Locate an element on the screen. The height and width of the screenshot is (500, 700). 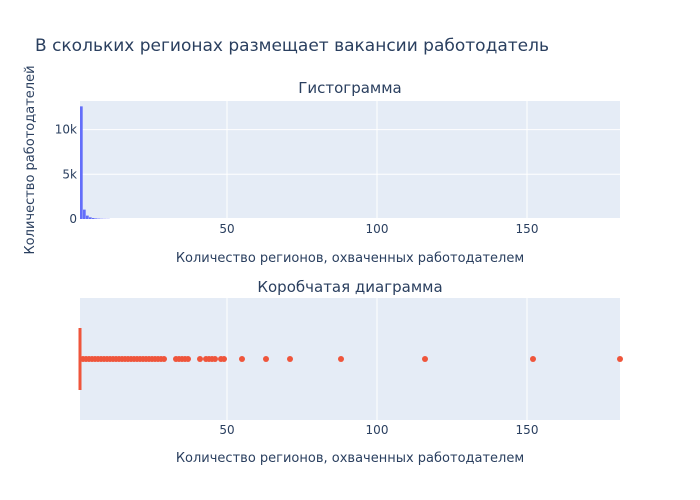
histogram-y-ticks: 0 5k 10k is located at coordinates (66, 174).